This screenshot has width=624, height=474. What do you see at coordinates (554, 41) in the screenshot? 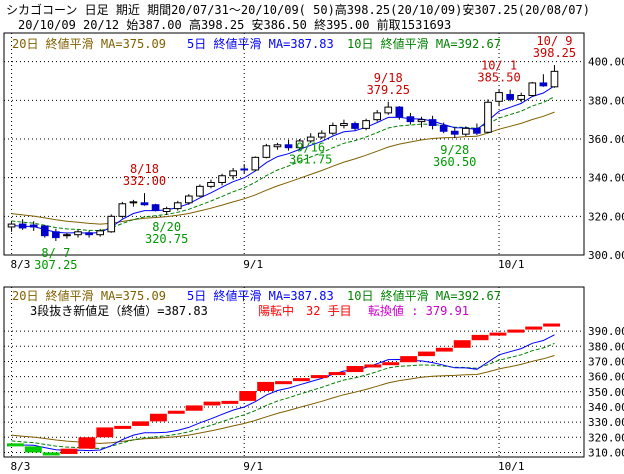
I see `high-annotation: 10/ 9` at bounding box center [554, 41].